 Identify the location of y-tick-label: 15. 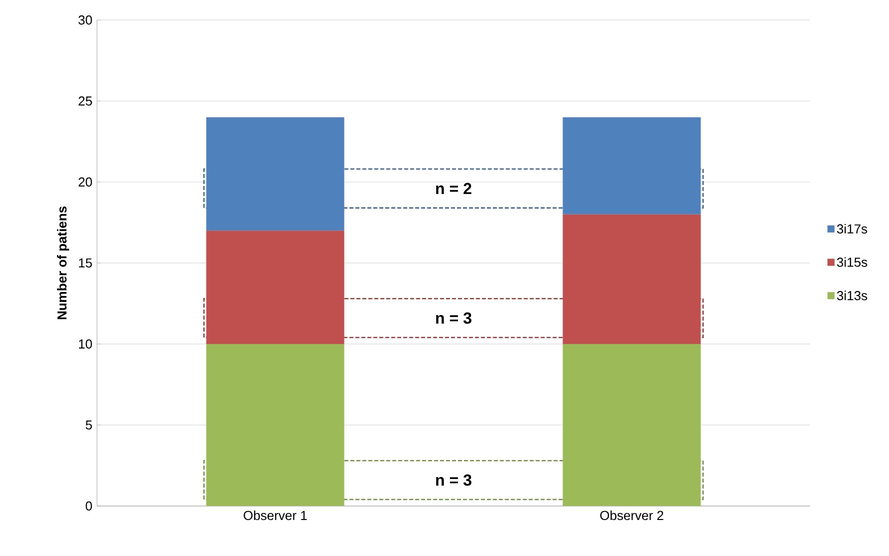
(85, 263).